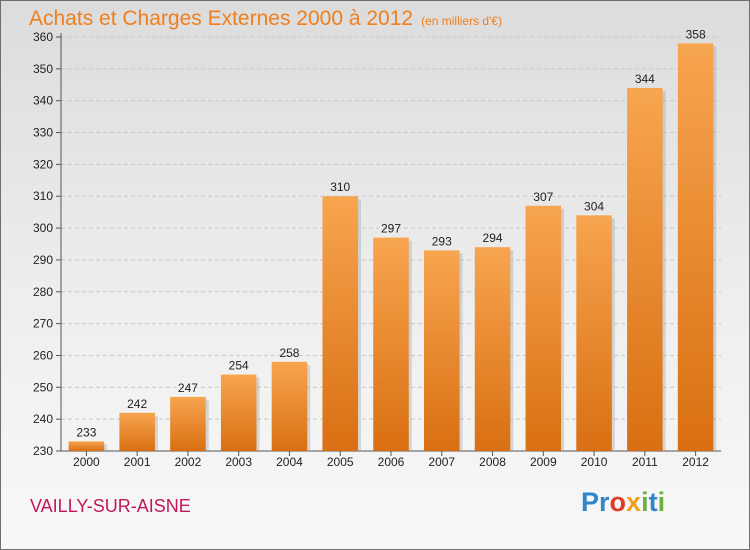 The image size is (750, 550). Describe the element at coordinates (543, 328) in the screenshot. I see `bar-2009` at that location.